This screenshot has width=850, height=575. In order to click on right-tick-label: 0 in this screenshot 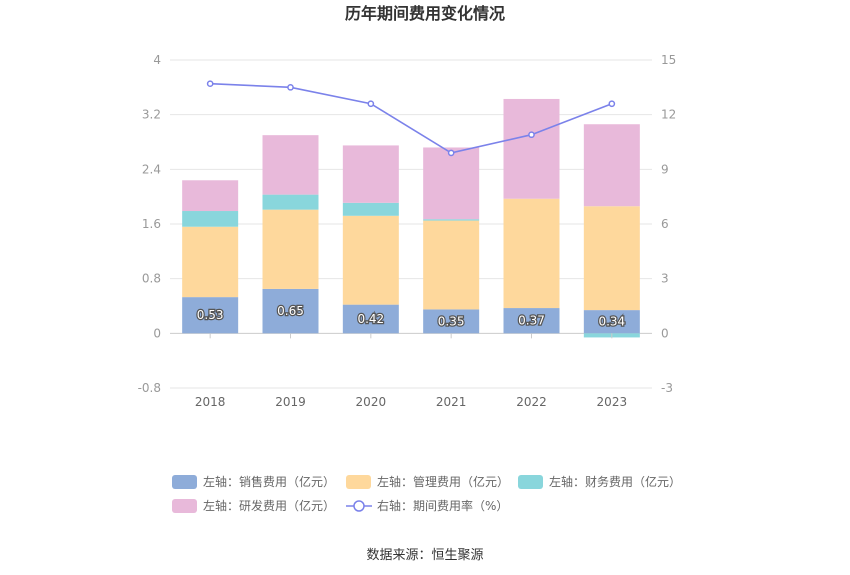, I will do `click(665, 333)`.